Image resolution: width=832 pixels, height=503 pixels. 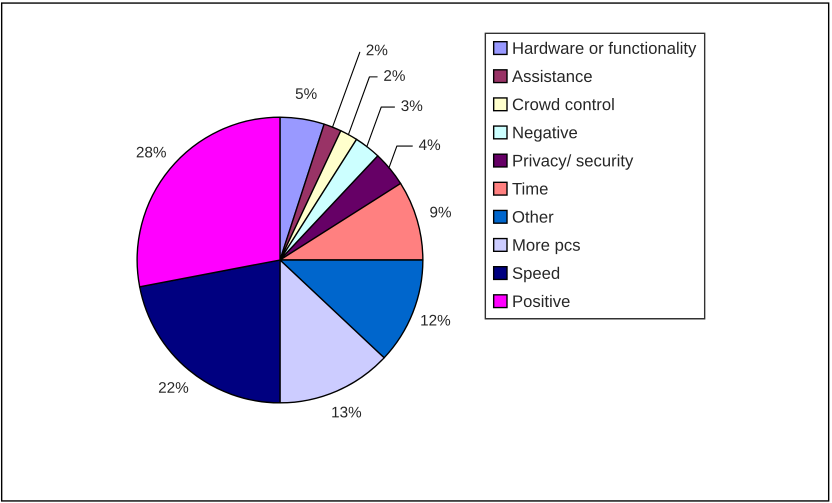 I want to click on legend-label: More pcs, so click(x=546, y=246).